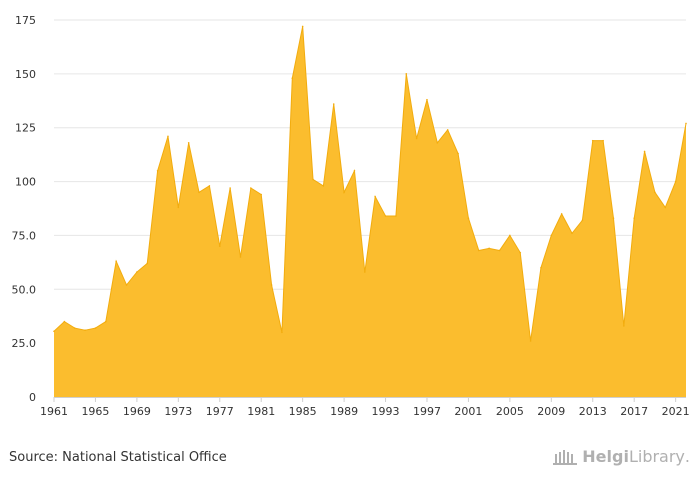 The height and width of the screenshot is (483, 700). Describe the element at coordinates (565, 457) in the screenshot. I see `library-building-icon` at that location.